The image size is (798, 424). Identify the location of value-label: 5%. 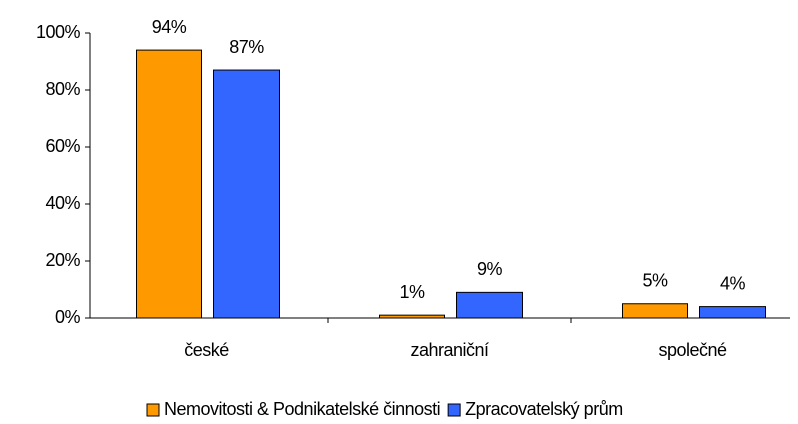
(655, 281).